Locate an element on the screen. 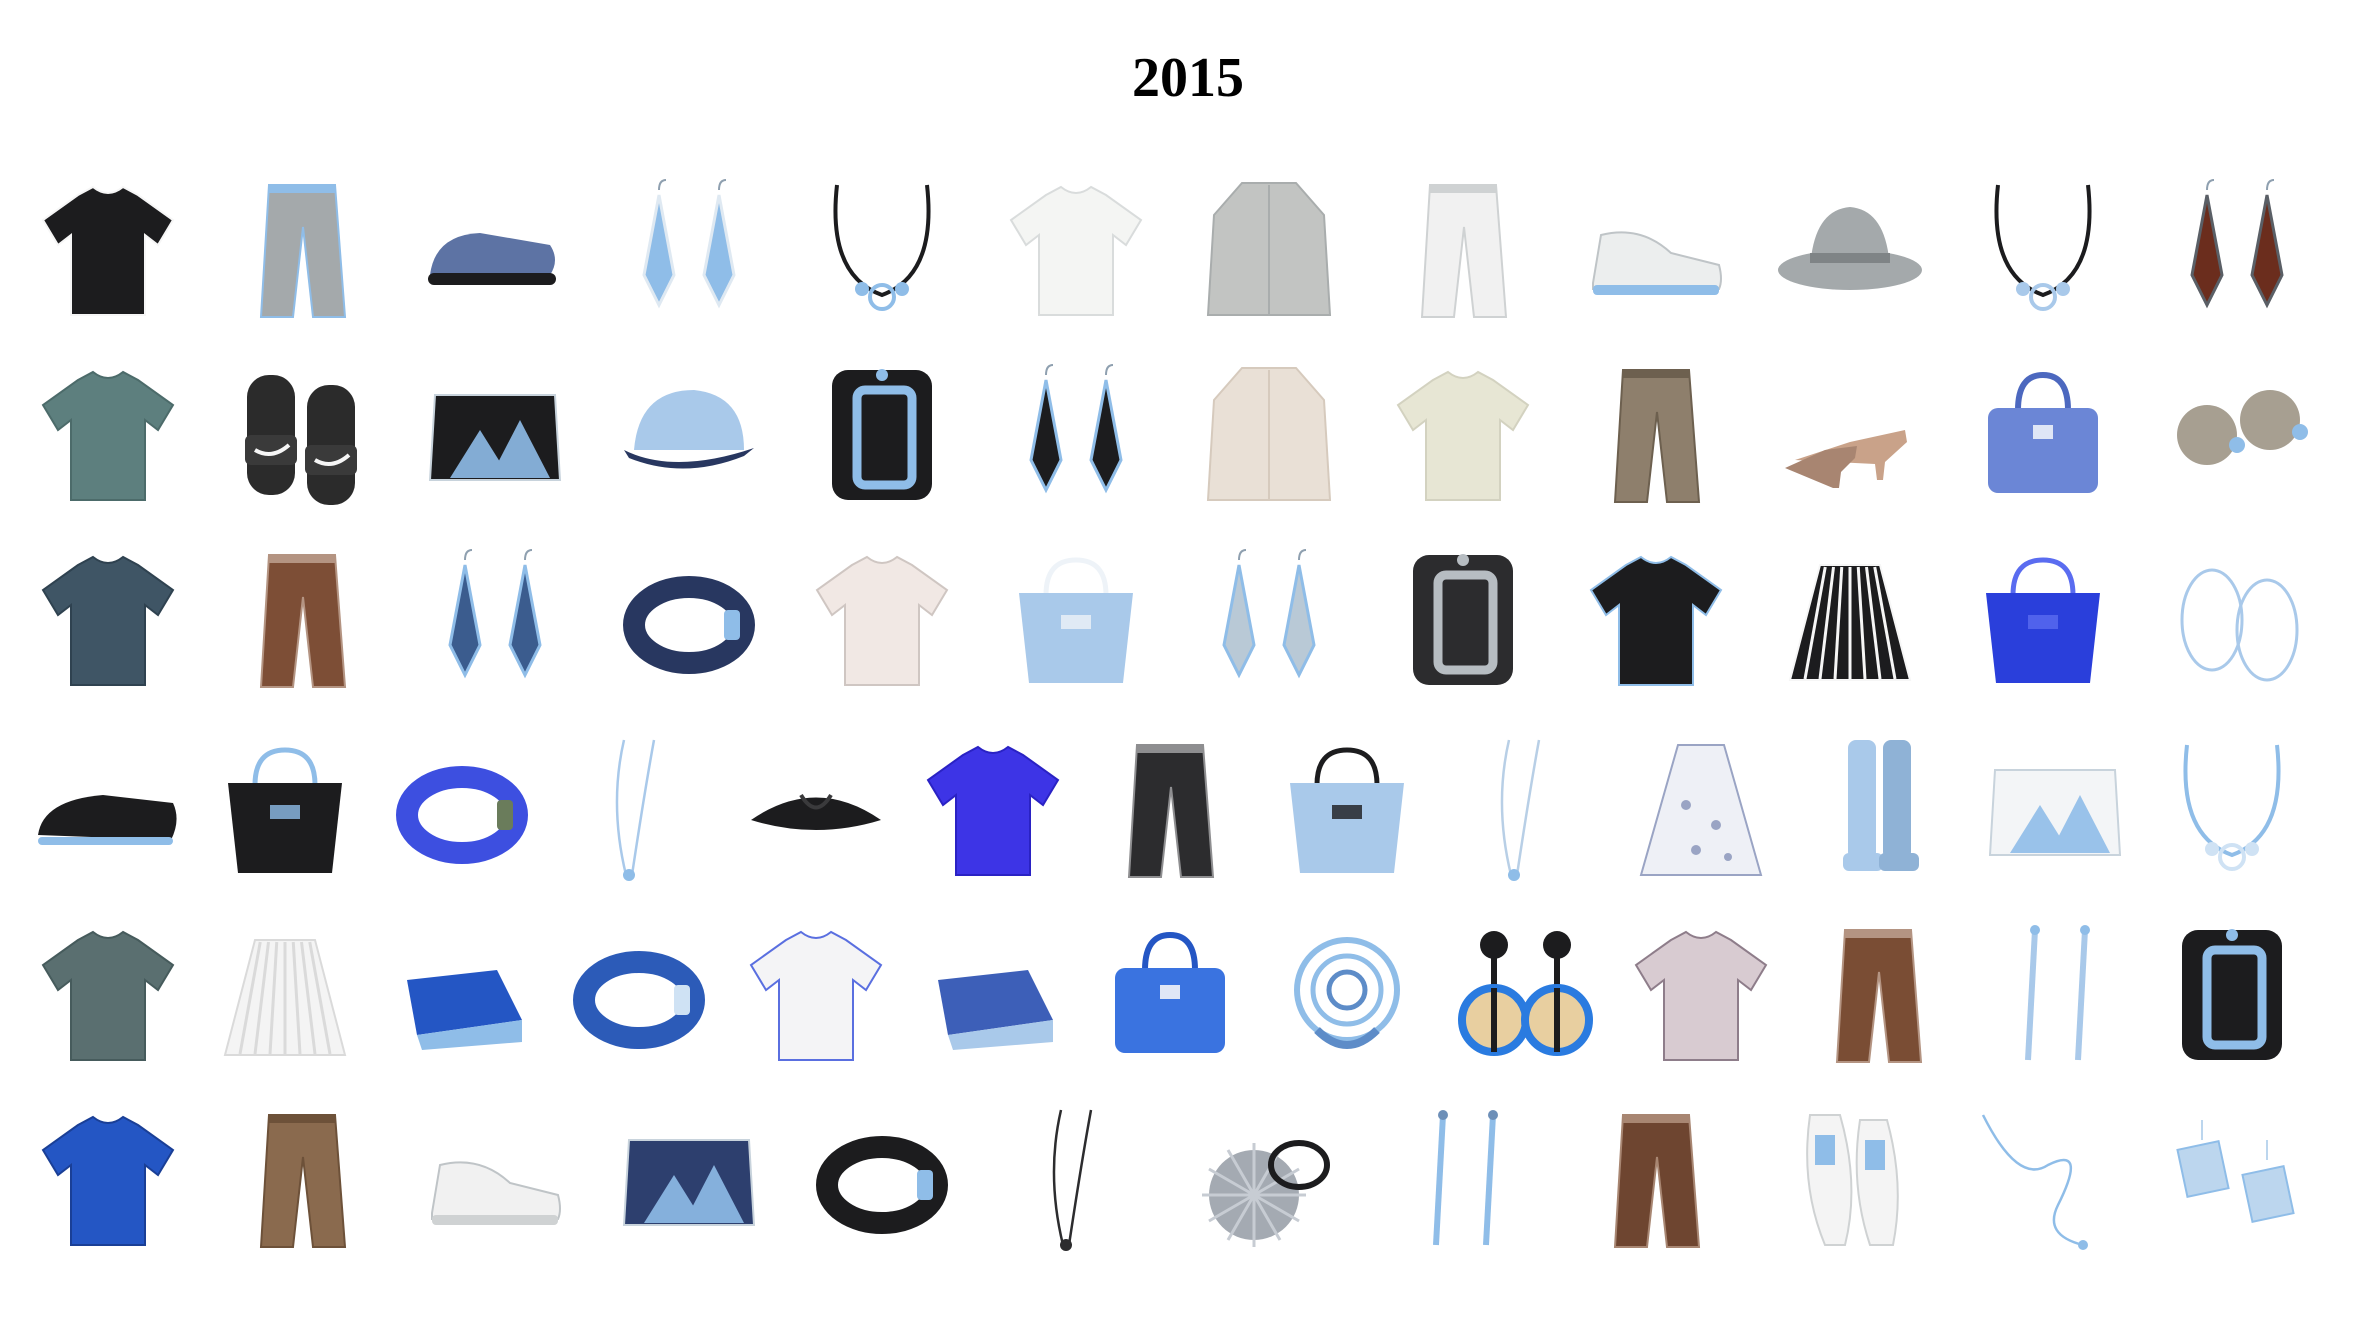 The width and height of the screenshot is (2376, 1332). crystal-pendant-necklace-icon is located at coordinates (1520, 810).